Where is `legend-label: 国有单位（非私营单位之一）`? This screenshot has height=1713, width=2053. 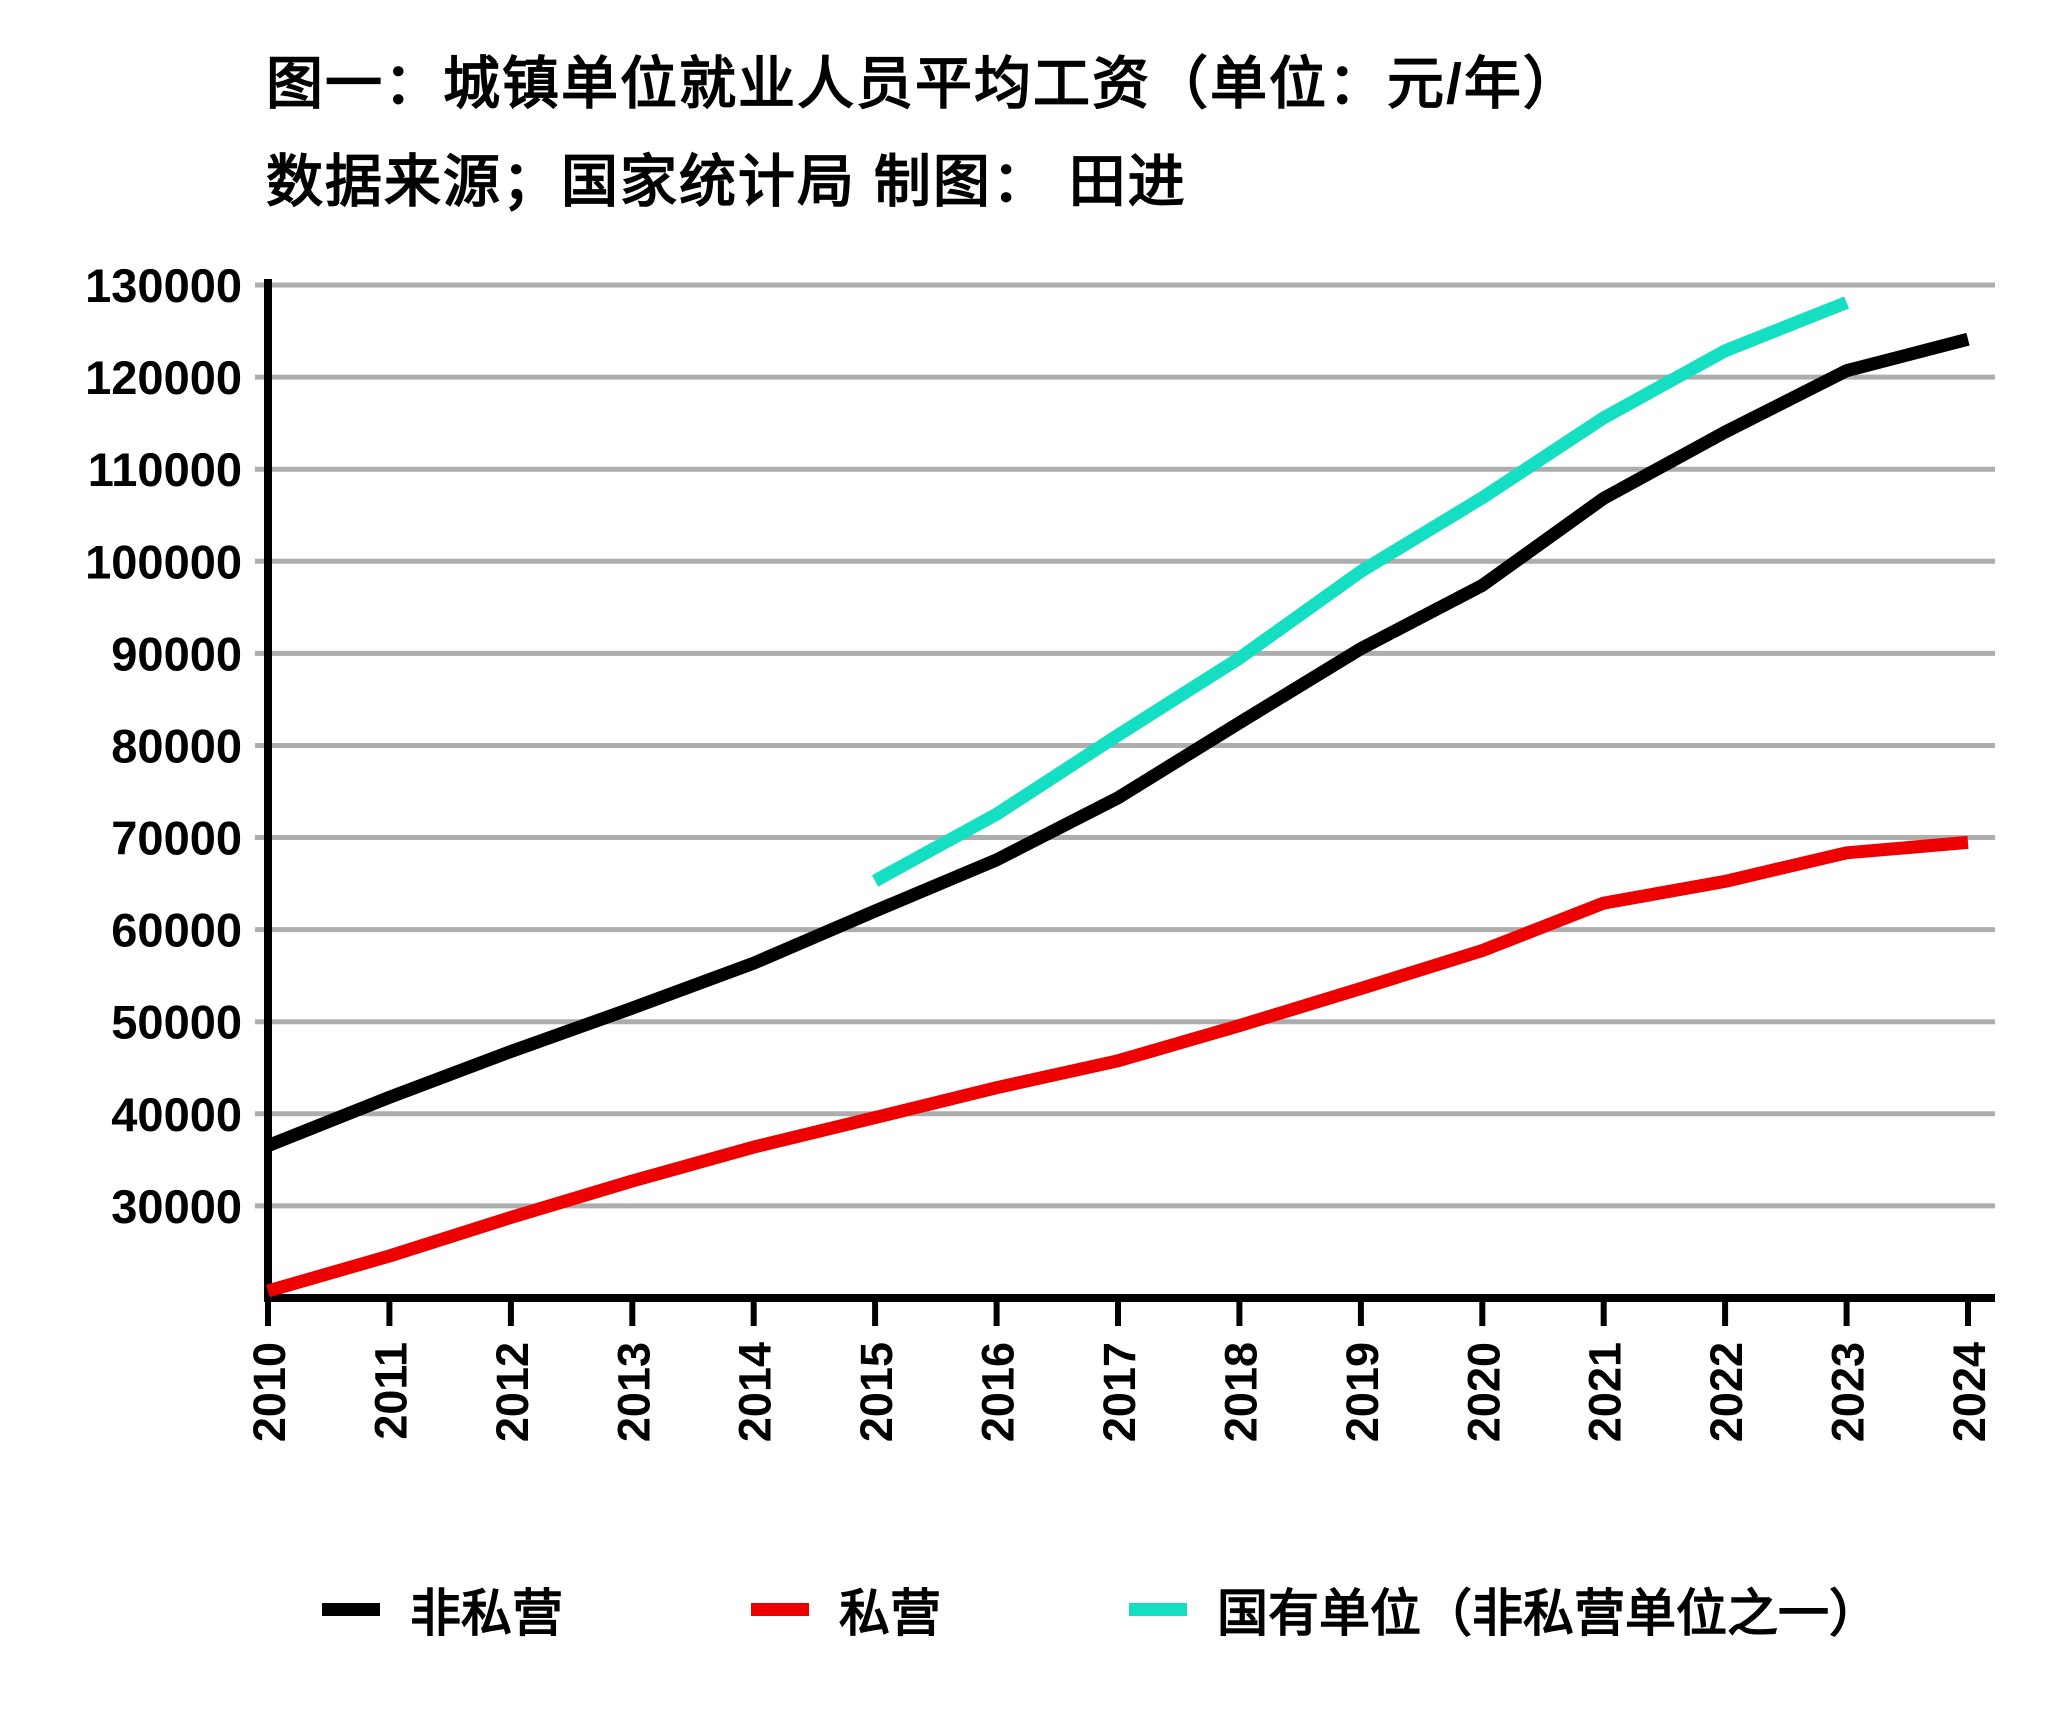
legend-label: 国有单位（非私营单位之一） is located at coordinates (1549, 1613).